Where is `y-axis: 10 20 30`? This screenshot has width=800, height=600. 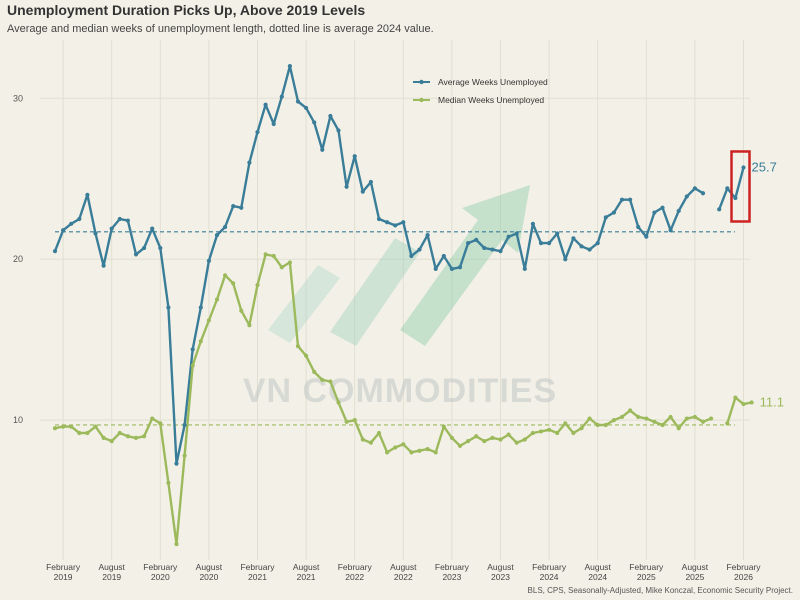 y-axis: 10 20 30 is located at coordinates (18, 259).